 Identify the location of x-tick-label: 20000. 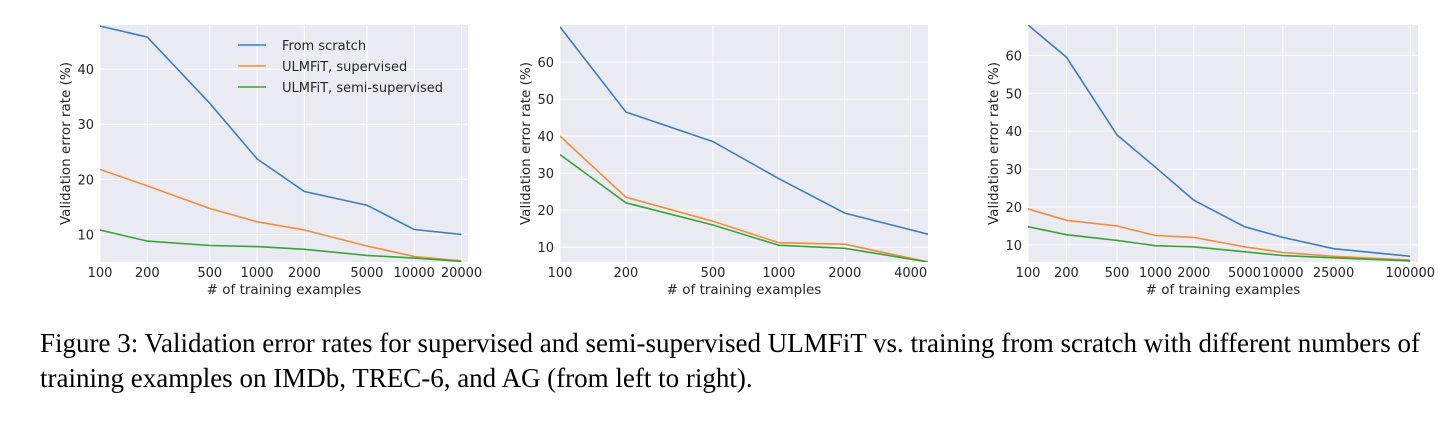
(461, 273).